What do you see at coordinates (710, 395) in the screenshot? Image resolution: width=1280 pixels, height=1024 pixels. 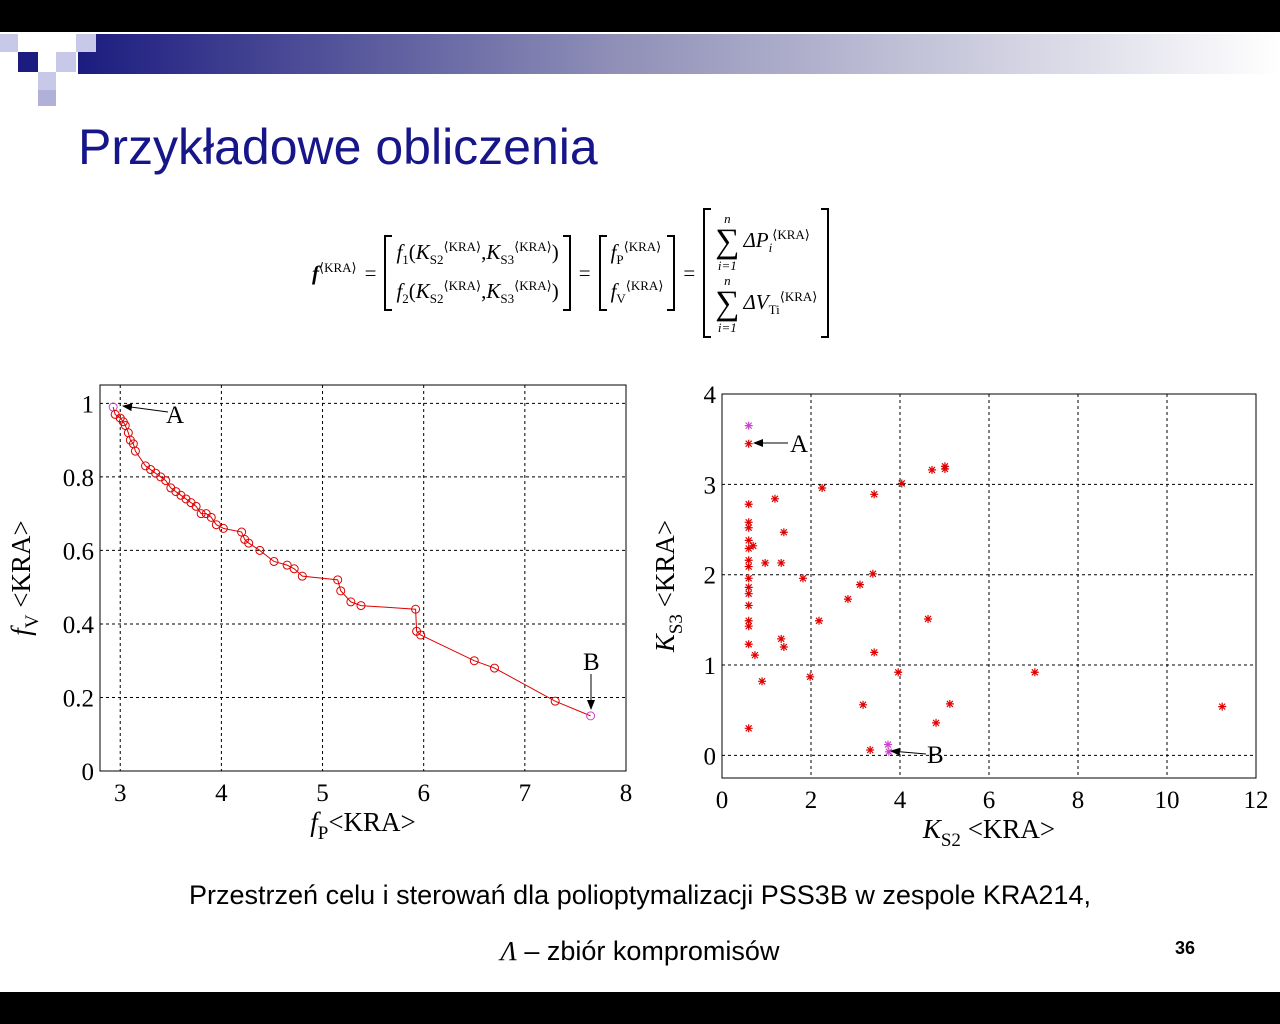 I see `y-tick-label: 4` at bounding box center [710, 395].